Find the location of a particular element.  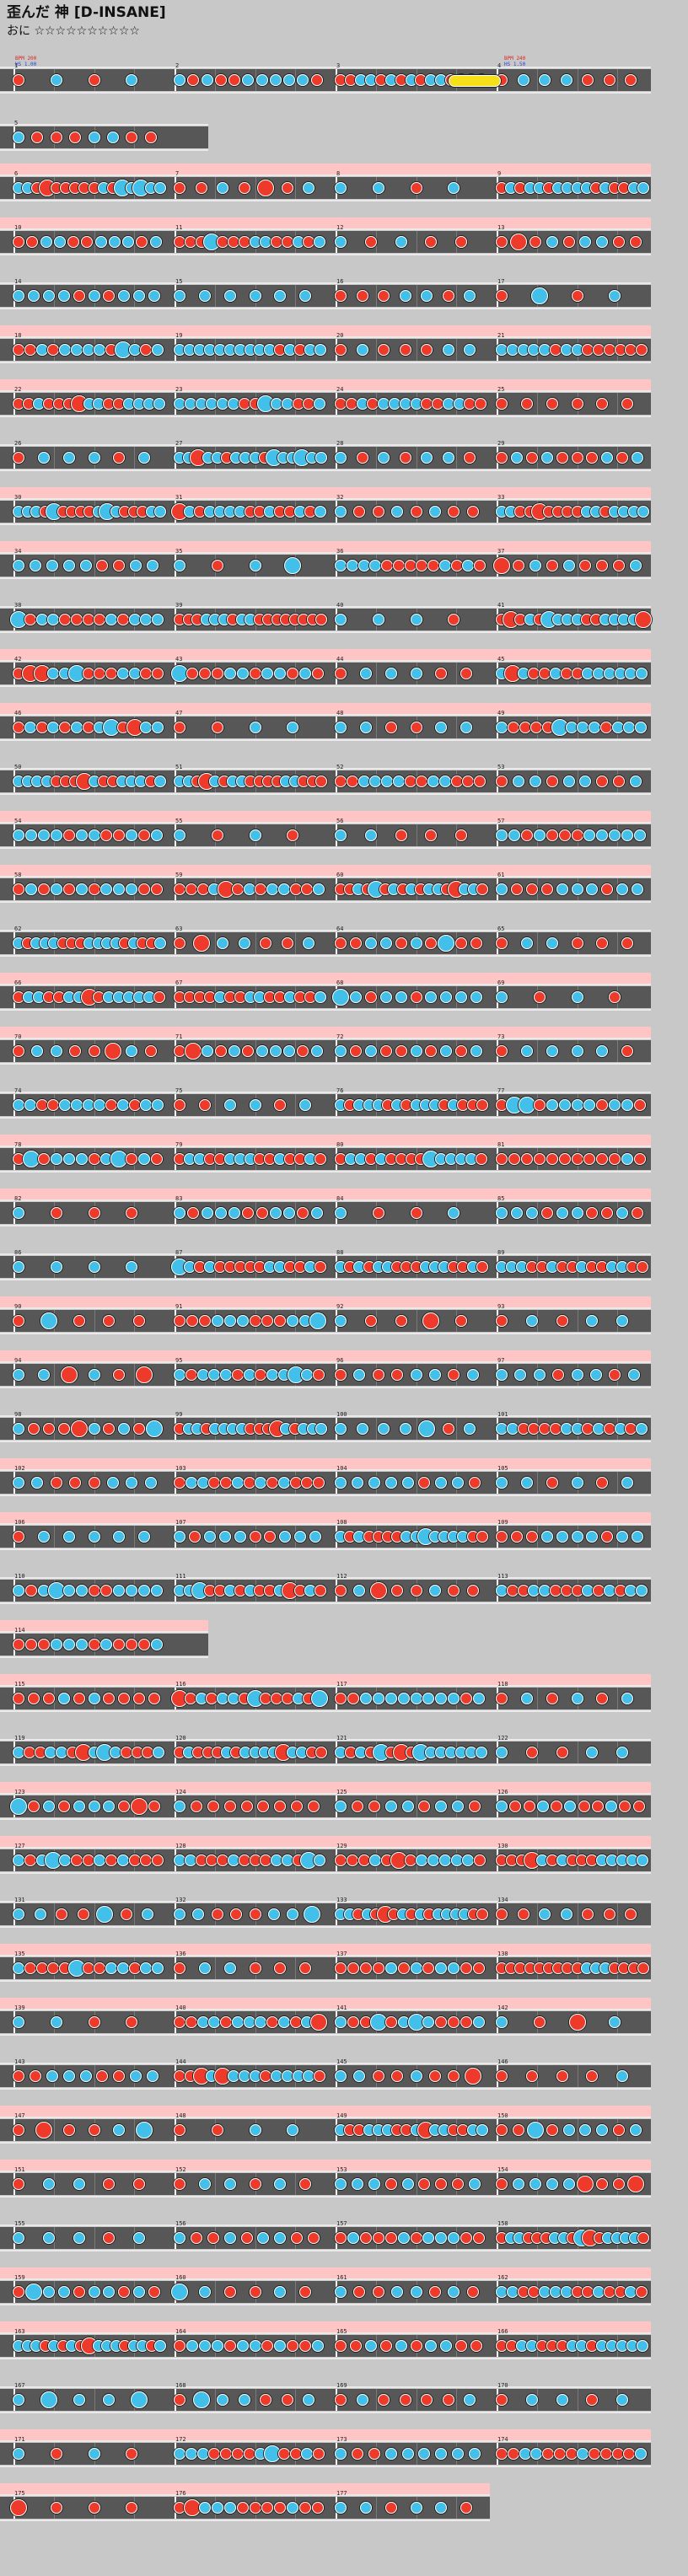

measure-number: 123 is located at coordinates (20, 1792).